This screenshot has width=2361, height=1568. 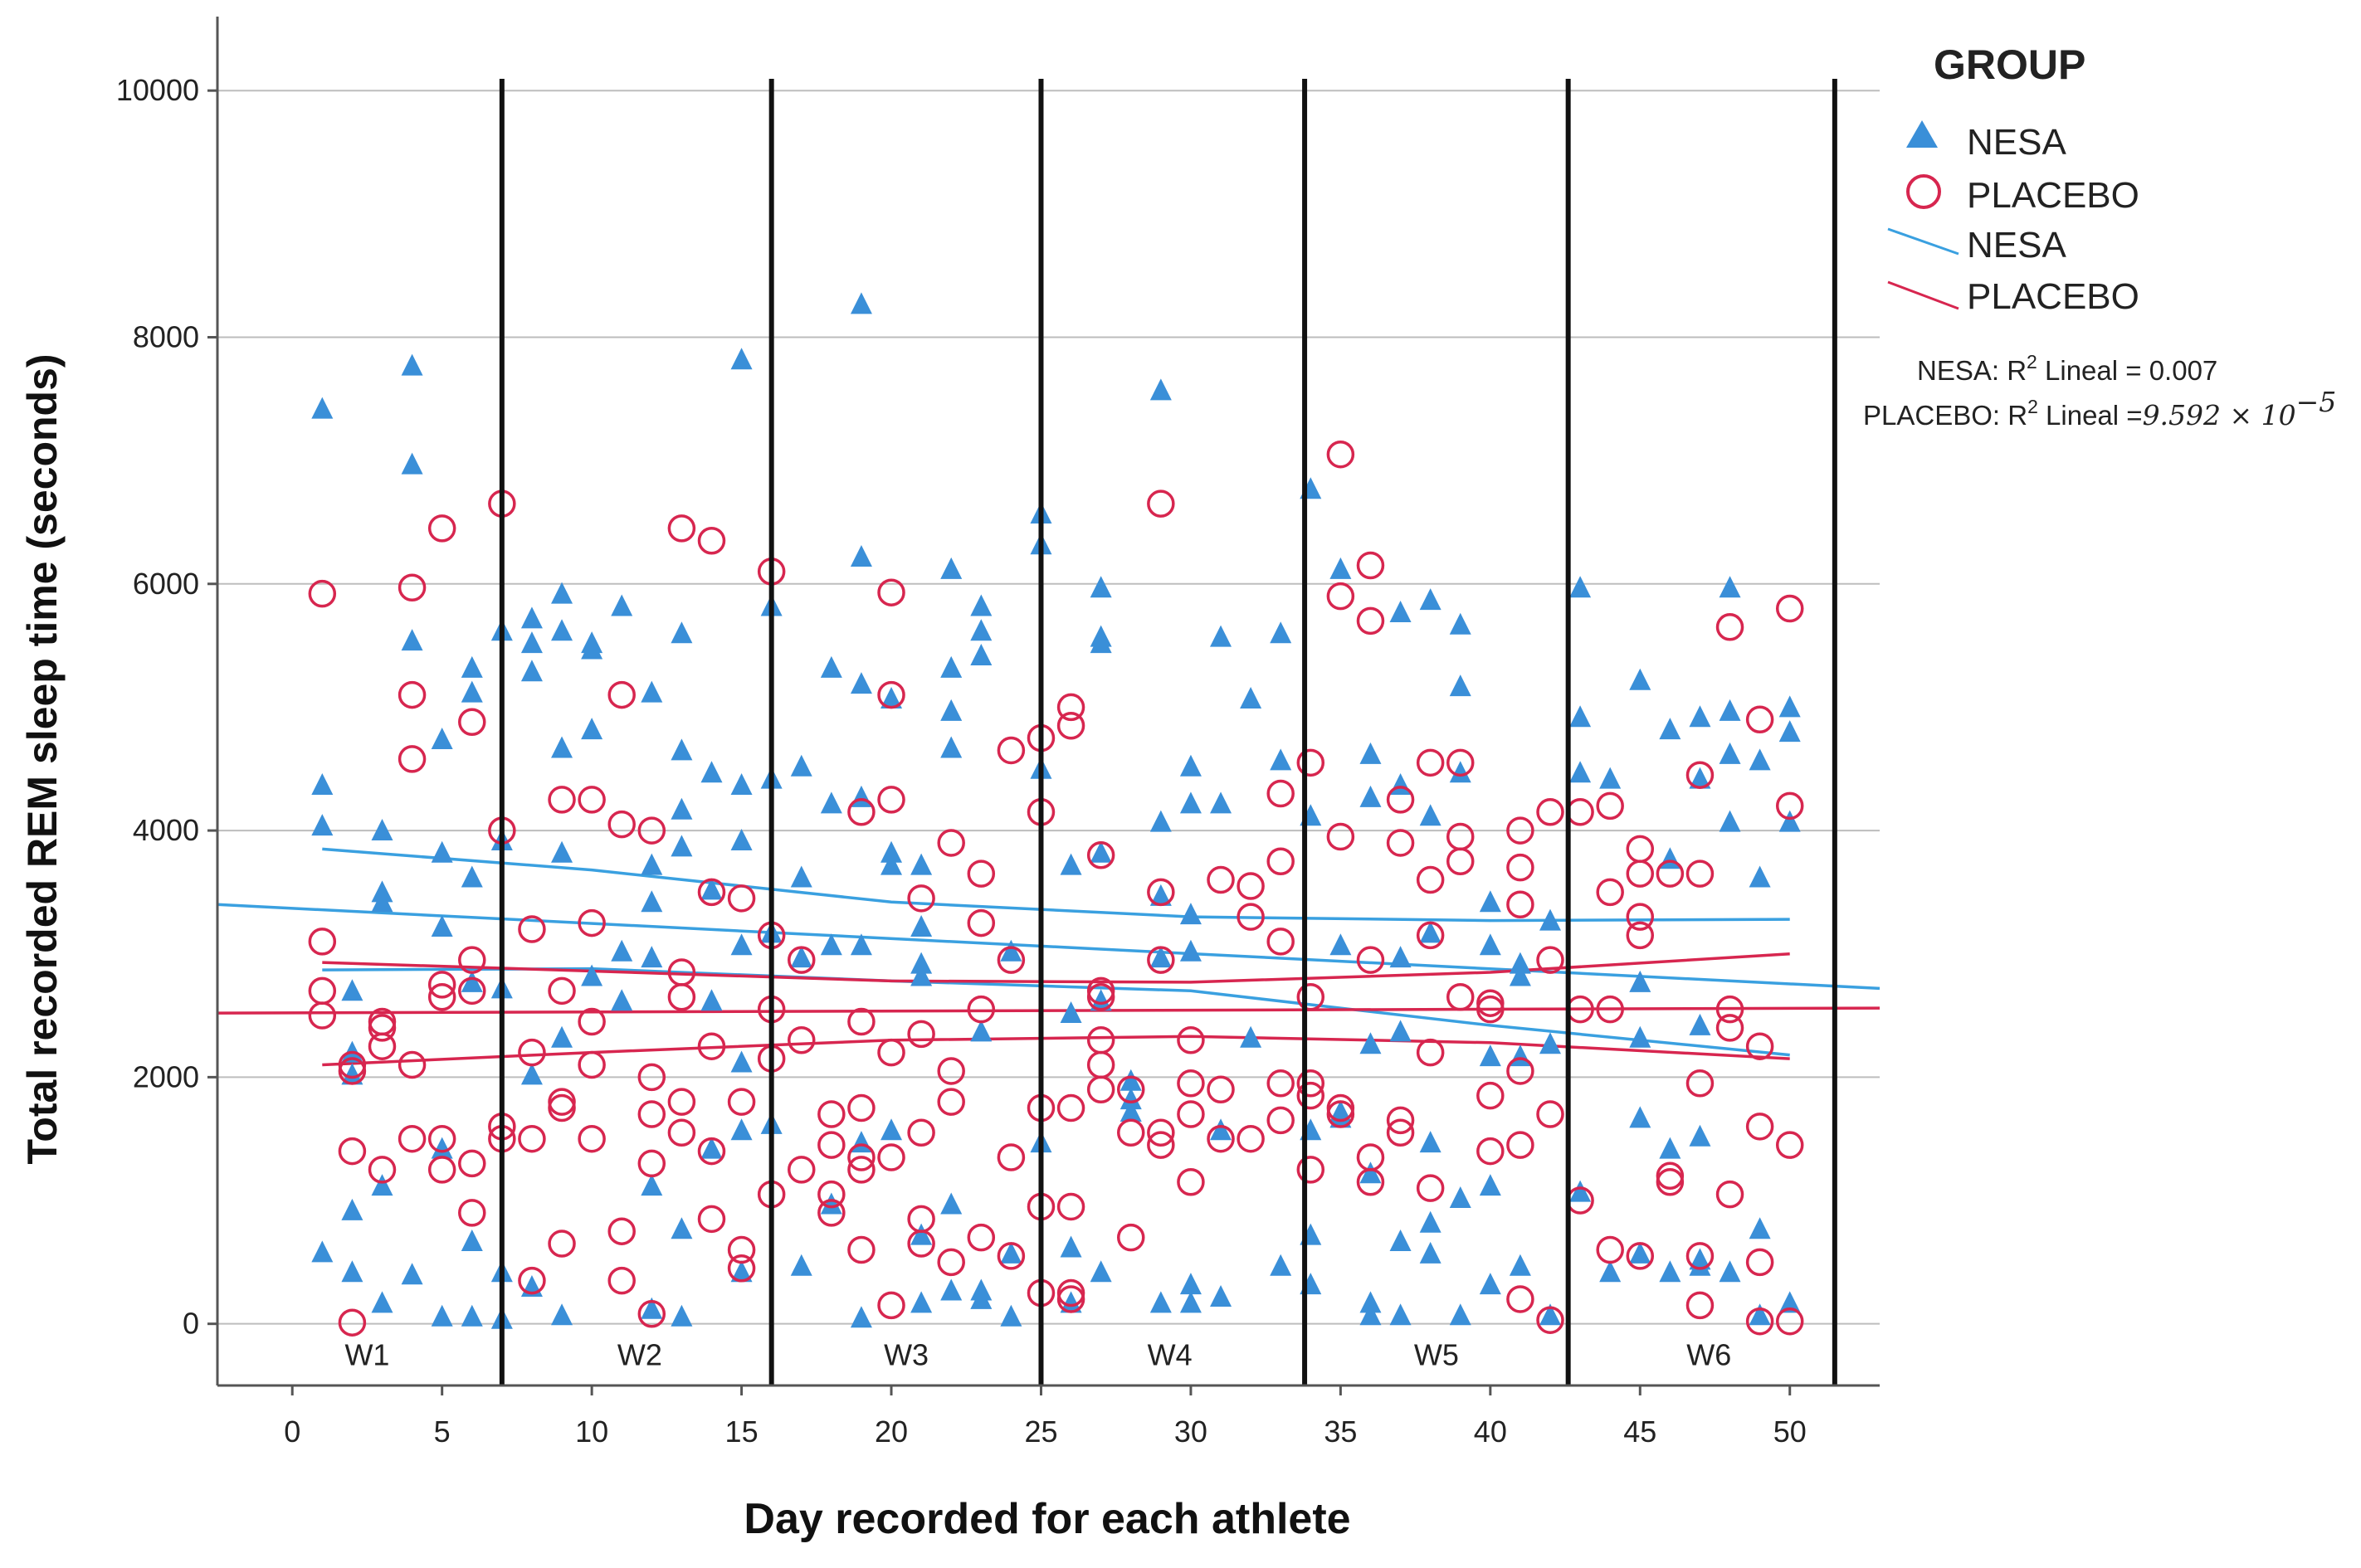 I want to click on legend-title: GROUP, so click(x=2010, y=64).